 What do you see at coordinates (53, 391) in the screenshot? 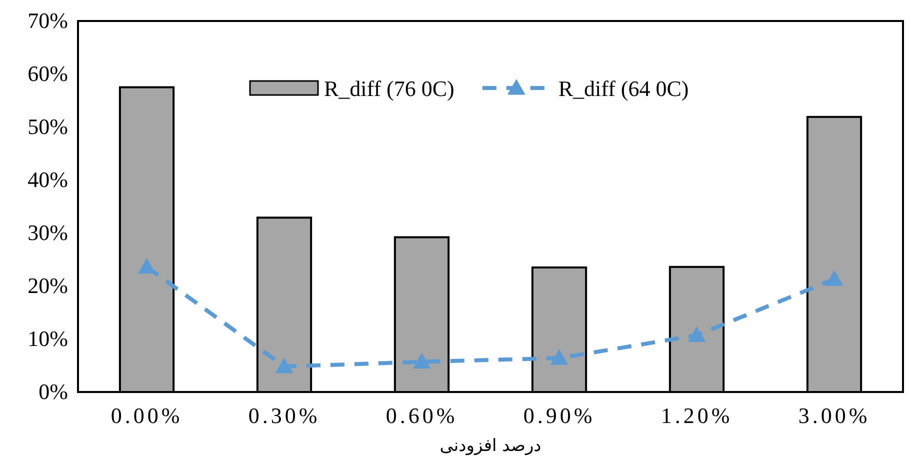
I see `y-tick-label: 0%` at bounding box center [53, 391].